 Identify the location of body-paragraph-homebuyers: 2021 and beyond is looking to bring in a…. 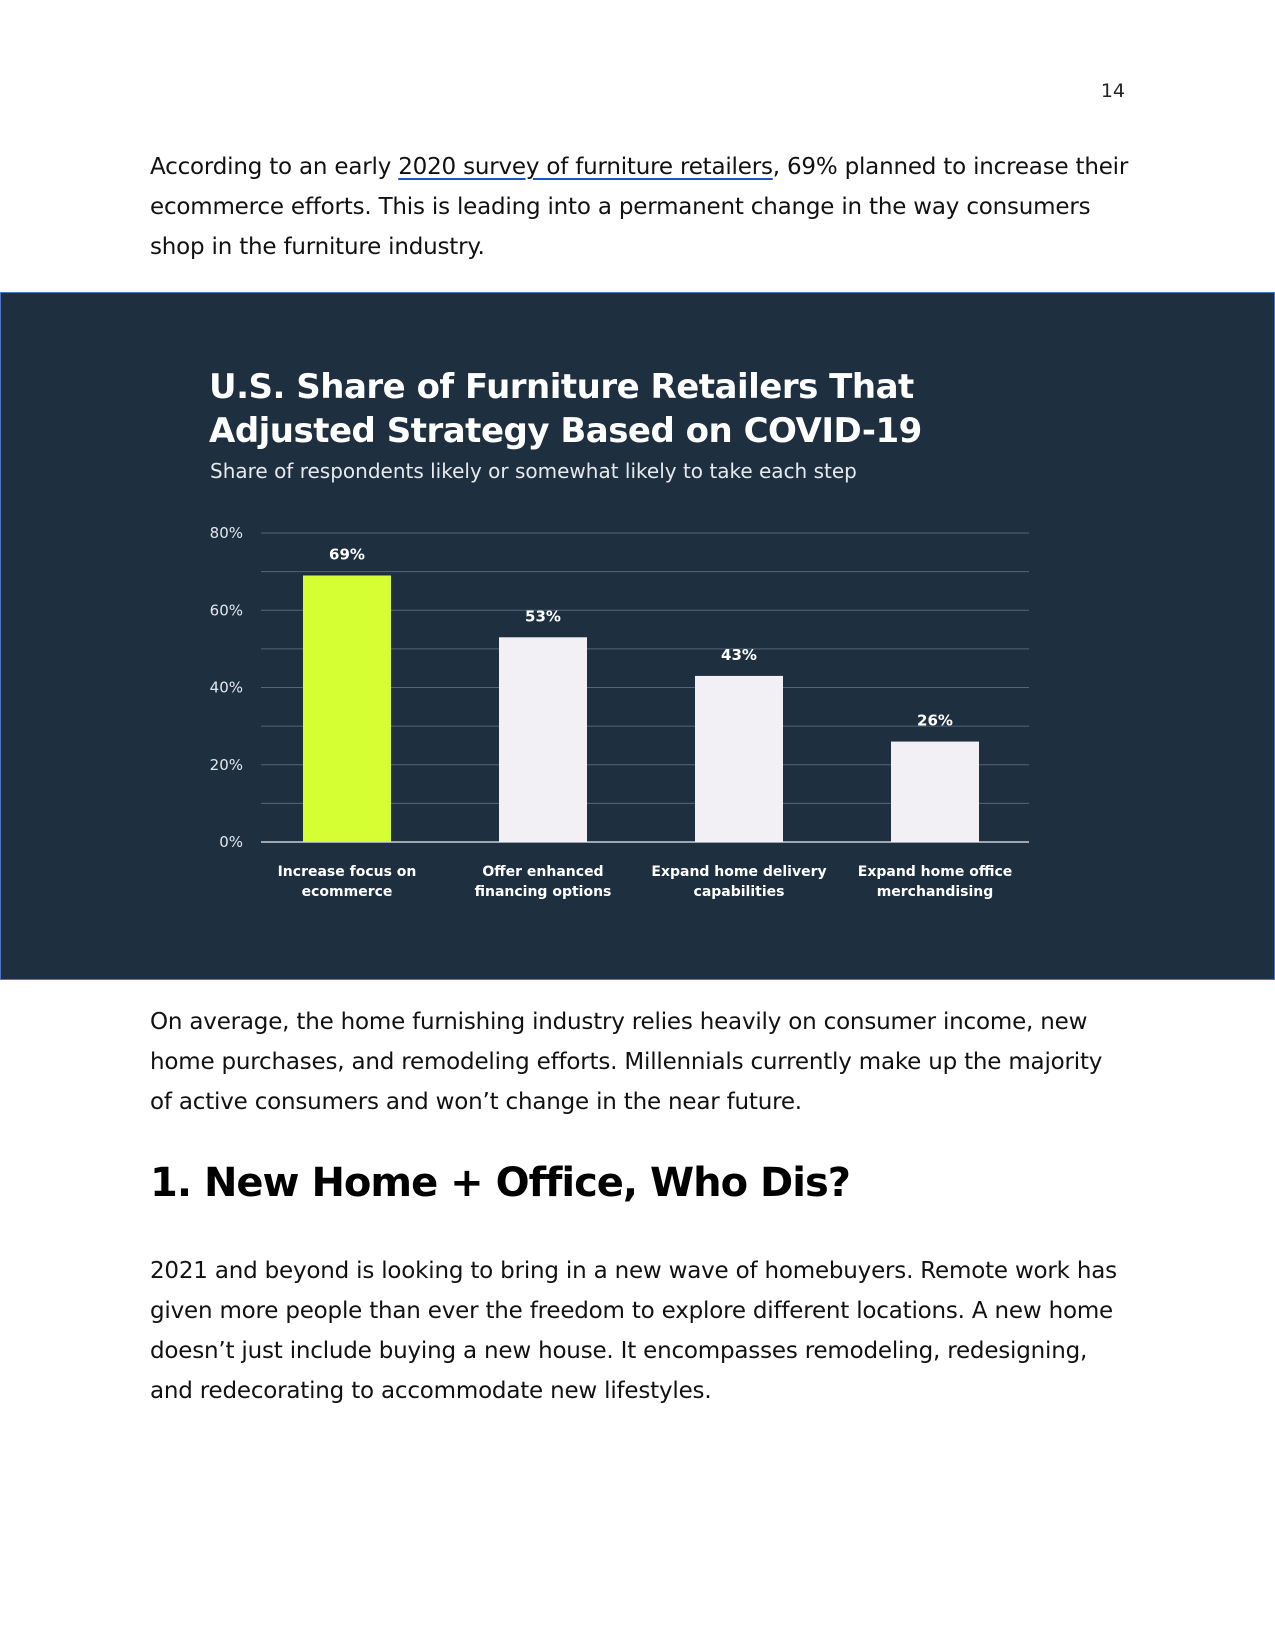
(633, 1331).